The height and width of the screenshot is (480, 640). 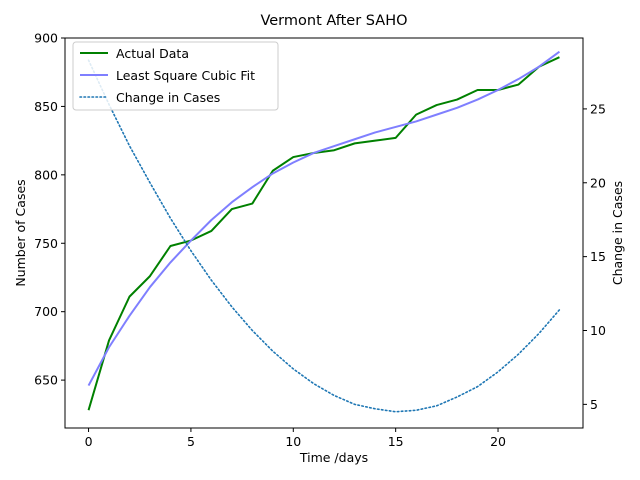 What do you see at coordinates (191, 441) in the screenshot?
I see `x-tick-label: 5` at bounding box center [191, 441].